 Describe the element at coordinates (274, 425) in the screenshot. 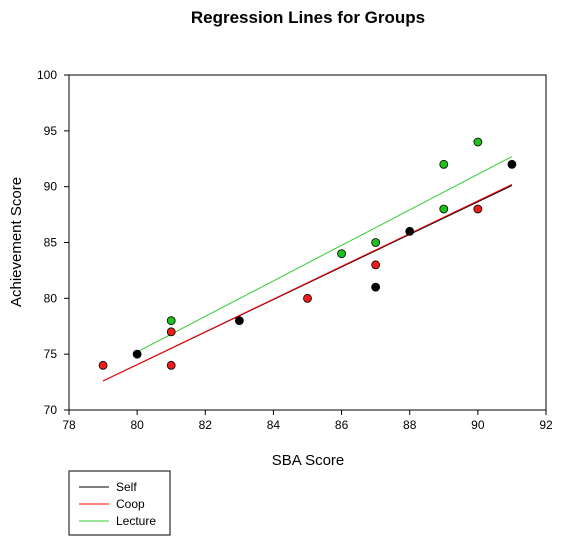

I see `x-tick-label: 84` at that location.